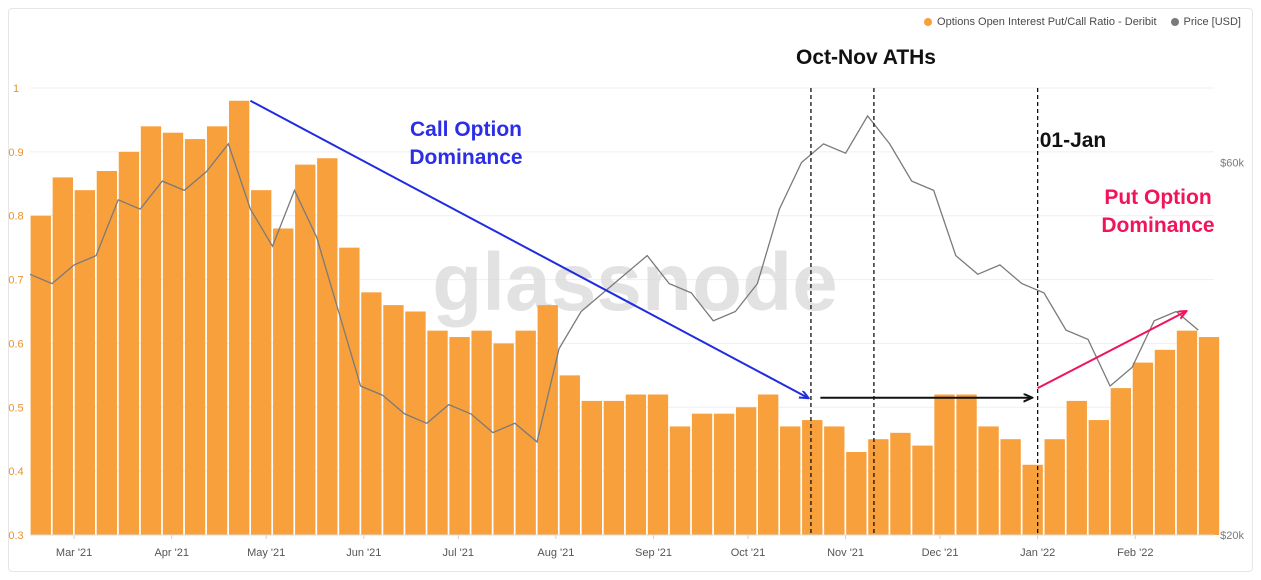 The width and height of the screenshot is (1261, 580). Describe the element at coordinates (15, 217) in the screenshot. I see `y-left-tick-label: 0.8` at that location.